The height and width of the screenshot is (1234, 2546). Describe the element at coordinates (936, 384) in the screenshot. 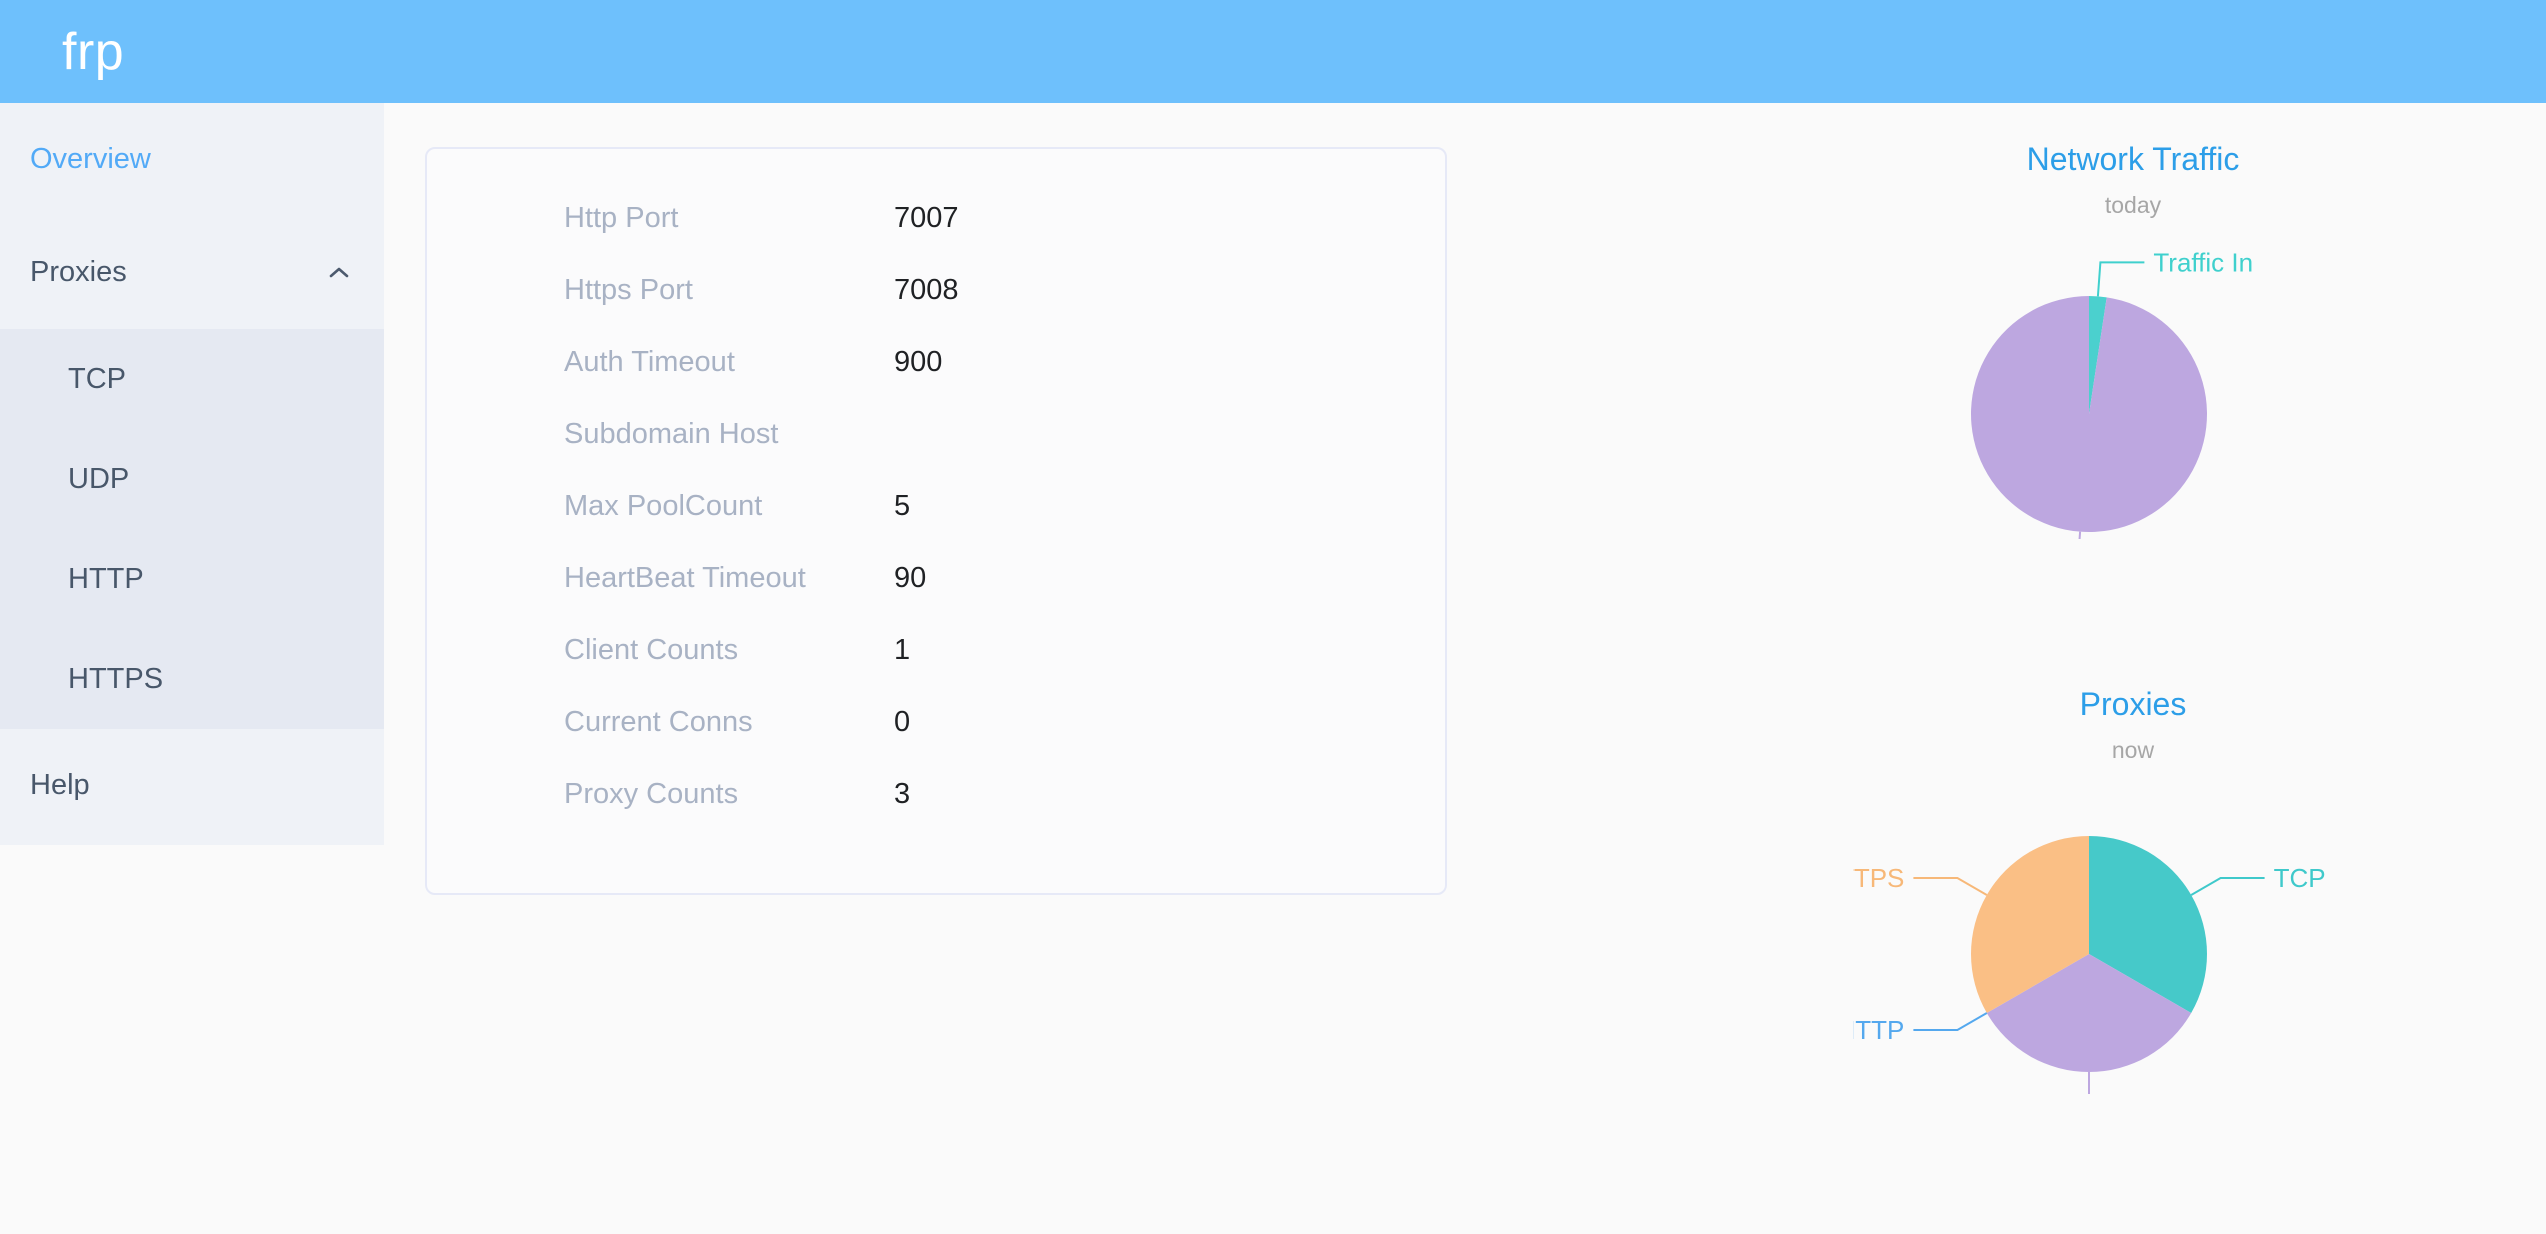

I see `info-row-auth-timeout: Auth Timeout 900` at that location.